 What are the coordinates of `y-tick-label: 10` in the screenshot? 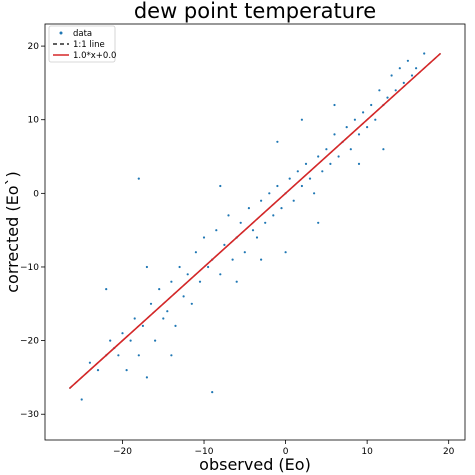 It's located at (34, 121).